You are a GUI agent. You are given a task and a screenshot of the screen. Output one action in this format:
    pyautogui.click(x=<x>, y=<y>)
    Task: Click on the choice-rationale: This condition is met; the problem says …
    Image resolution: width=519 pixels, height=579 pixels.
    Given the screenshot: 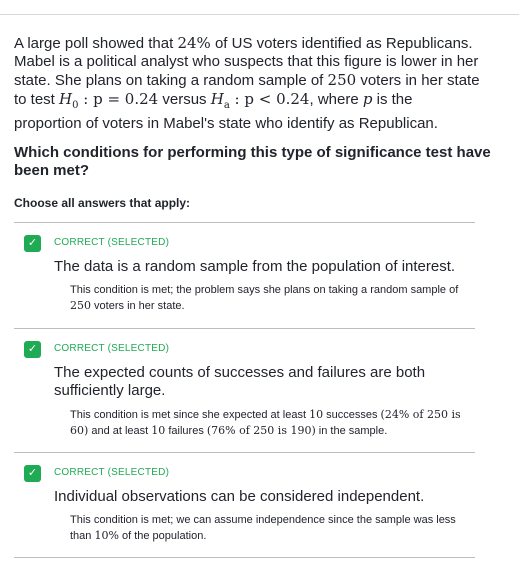 What is the action you would take?
    pyautogui.click(x=264, y=298)
    